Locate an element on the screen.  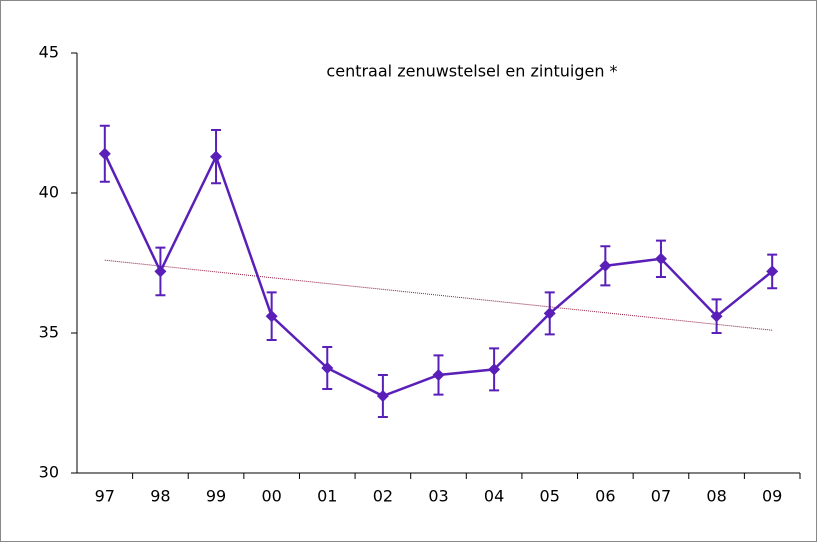
chart-title: centraal zenuwstelsel en zintuigen * is located at coordinates (471, 71).